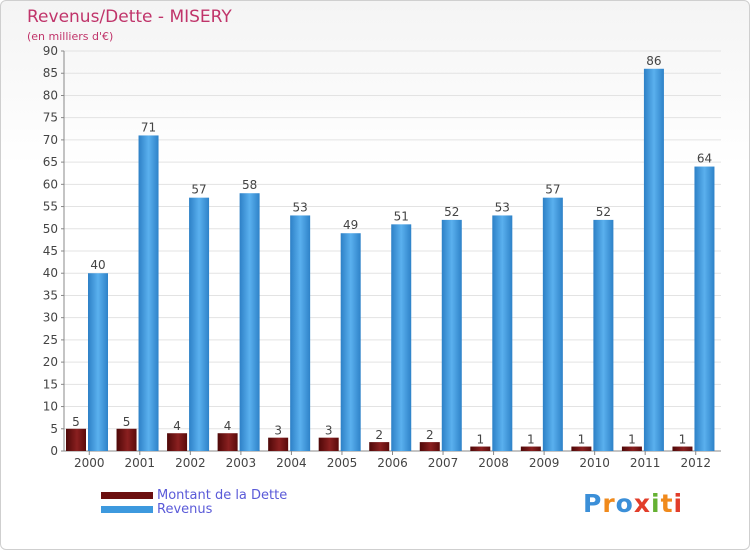 The width and height of the screenshot is (750, 550). What do you see at coordinates (594, 463) in the screenshot?
I see `x-tick-label: 2010` at bounding box center [594, 463].